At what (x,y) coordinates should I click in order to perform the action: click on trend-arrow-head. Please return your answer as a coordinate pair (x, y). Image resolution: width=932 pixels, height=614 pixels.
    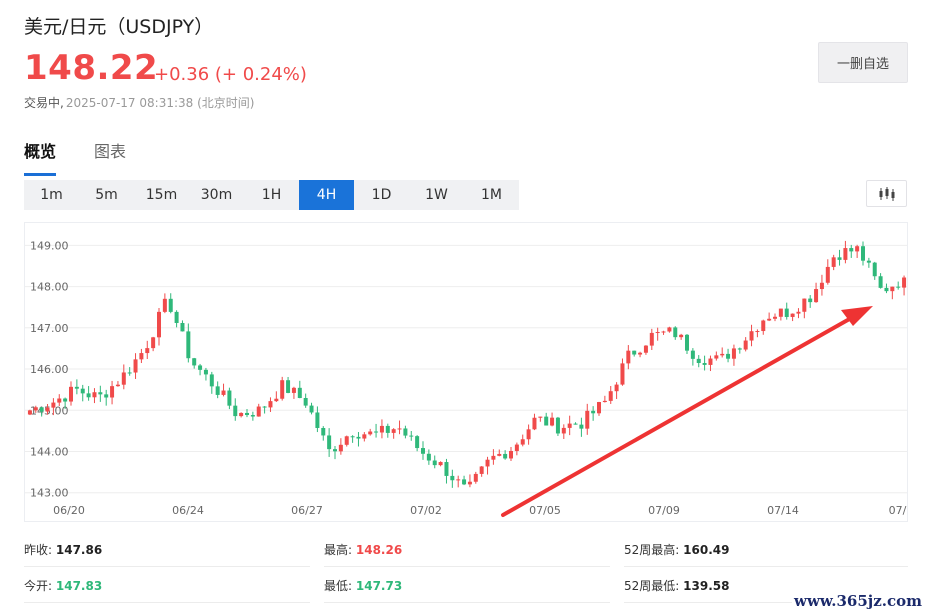
    Looking at the image, I should click on (857, 316).